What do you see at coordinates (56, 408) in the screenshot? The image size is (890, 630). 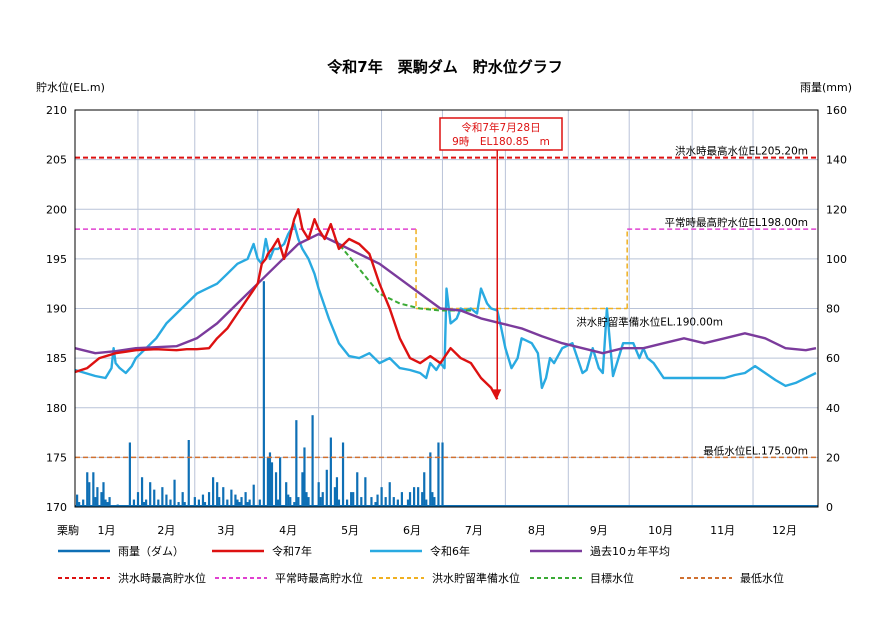 I see `y-tick-left: 180` at bounding box center [56, 408].